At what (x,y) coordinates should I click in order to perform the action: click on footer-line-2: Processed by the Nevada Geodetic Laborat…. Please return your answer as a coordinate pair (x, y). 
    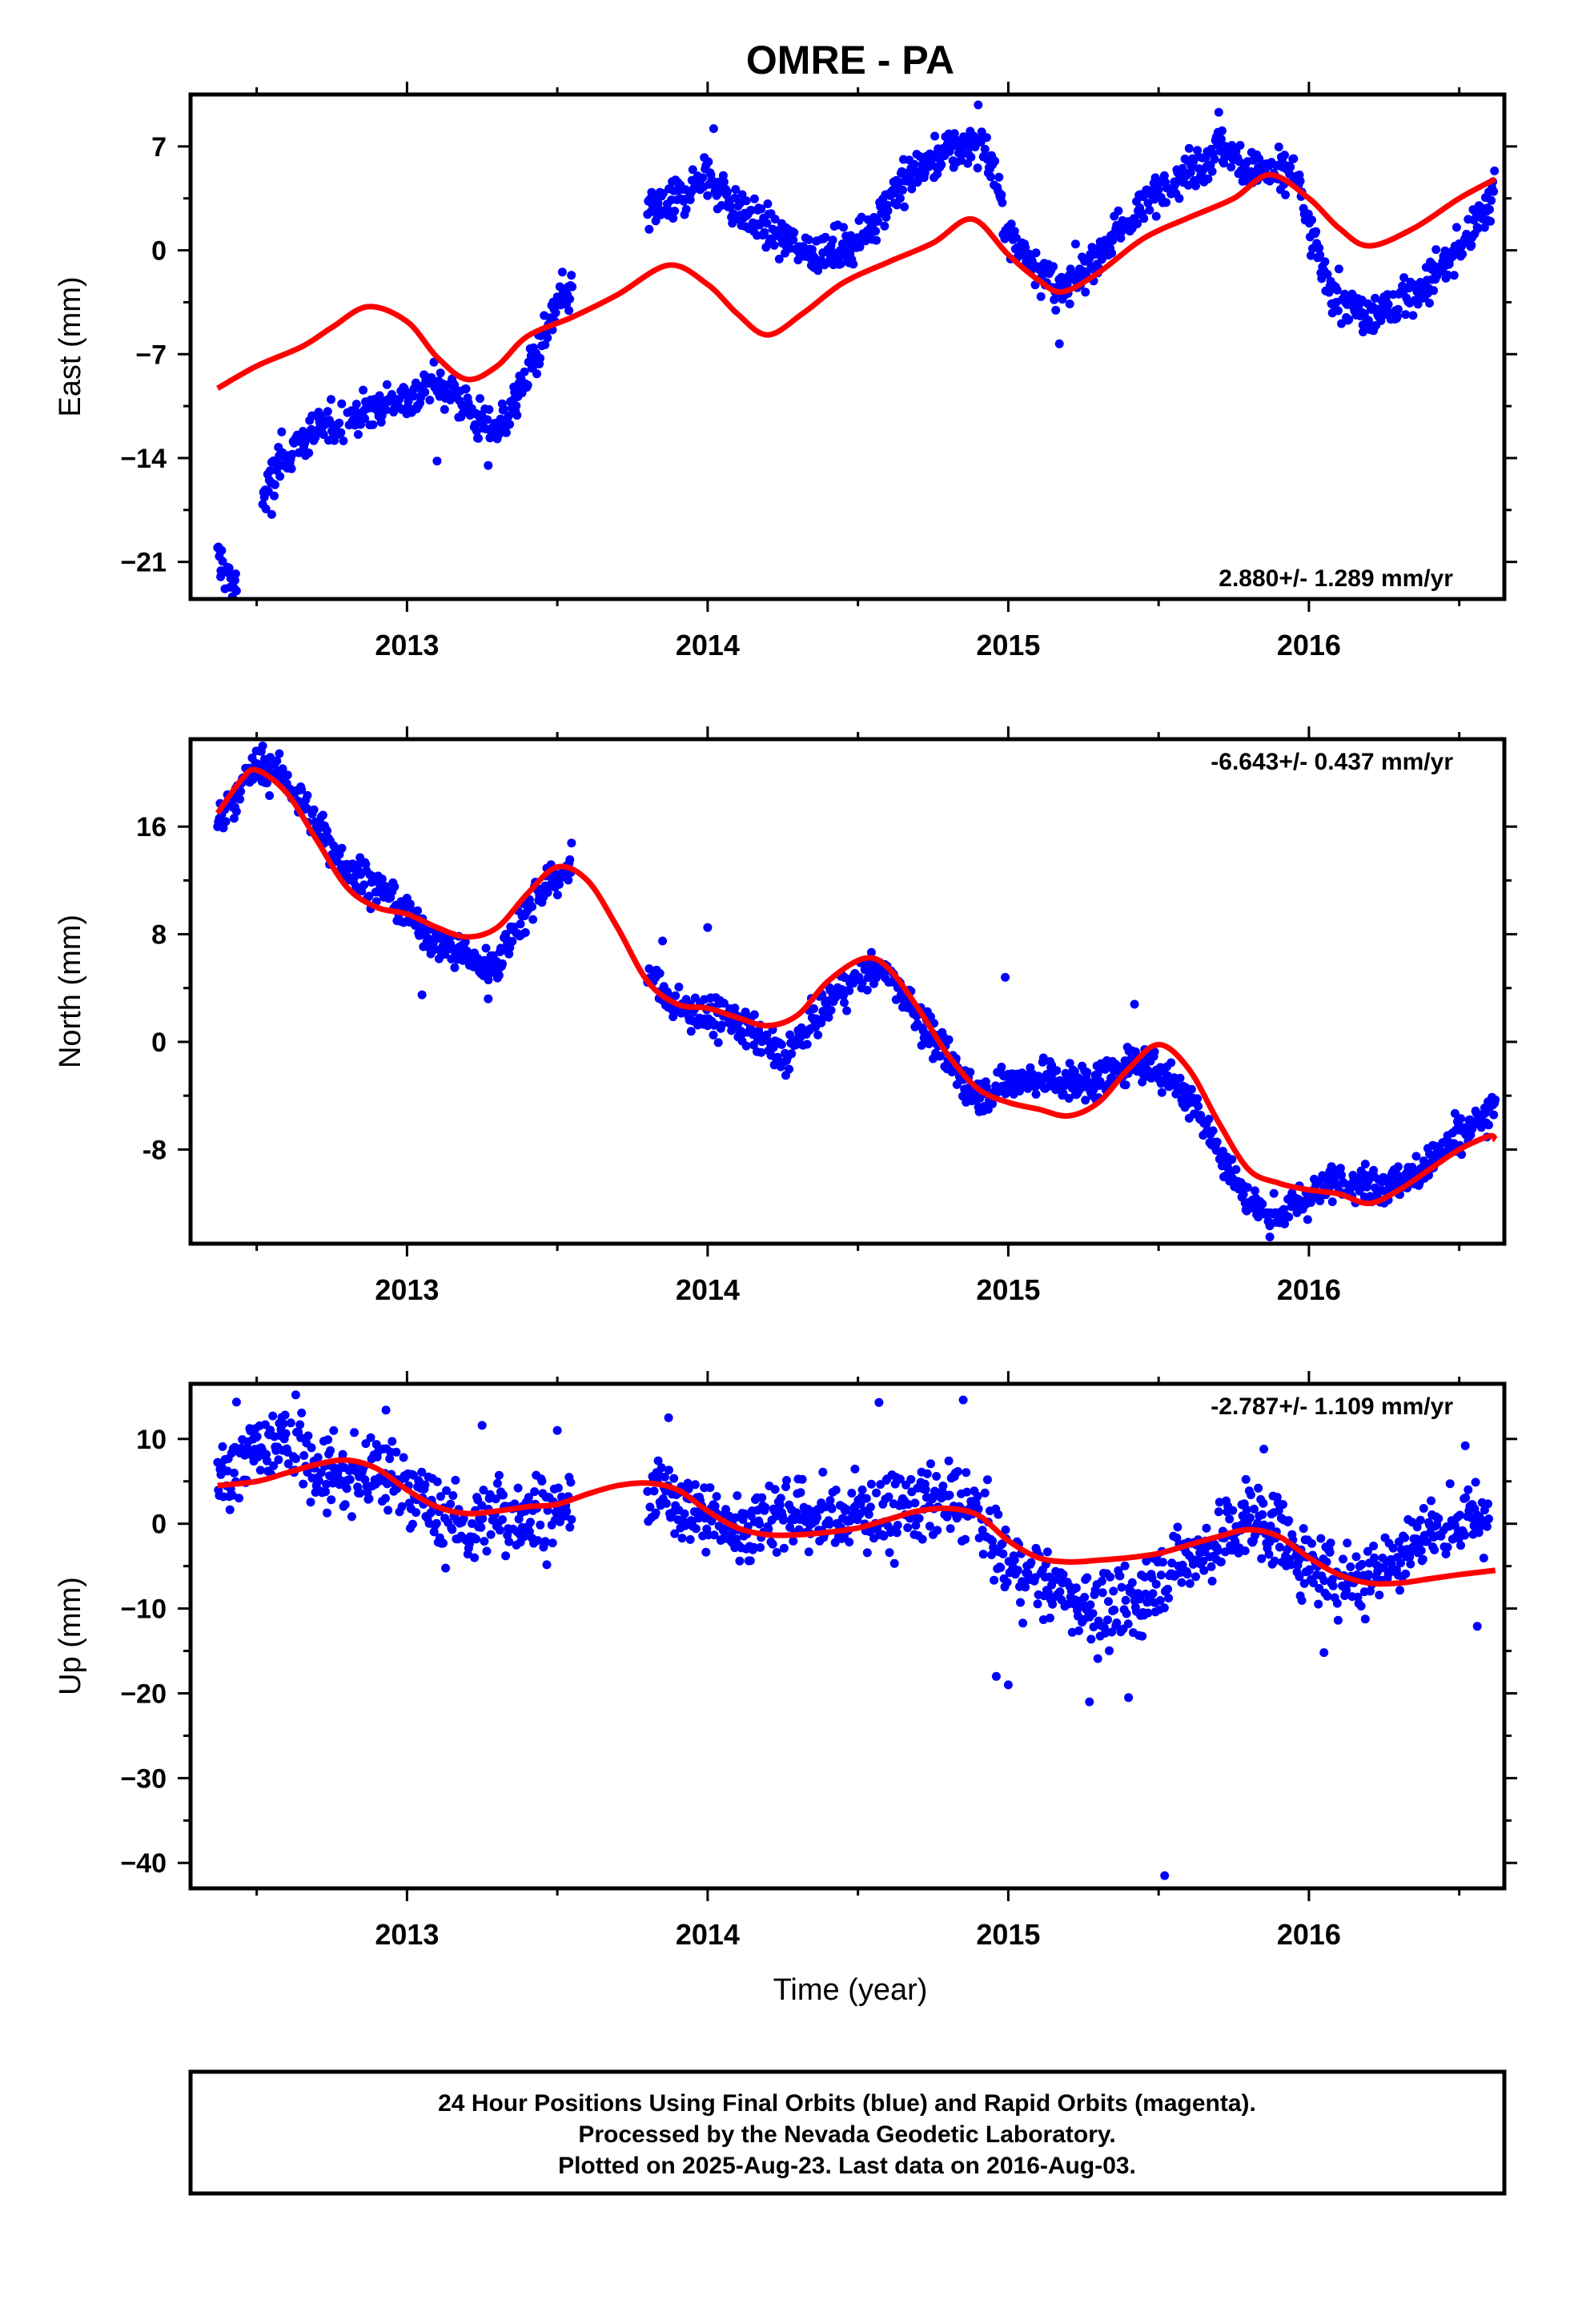
    Looking at the image, I should click on (847, 2134).